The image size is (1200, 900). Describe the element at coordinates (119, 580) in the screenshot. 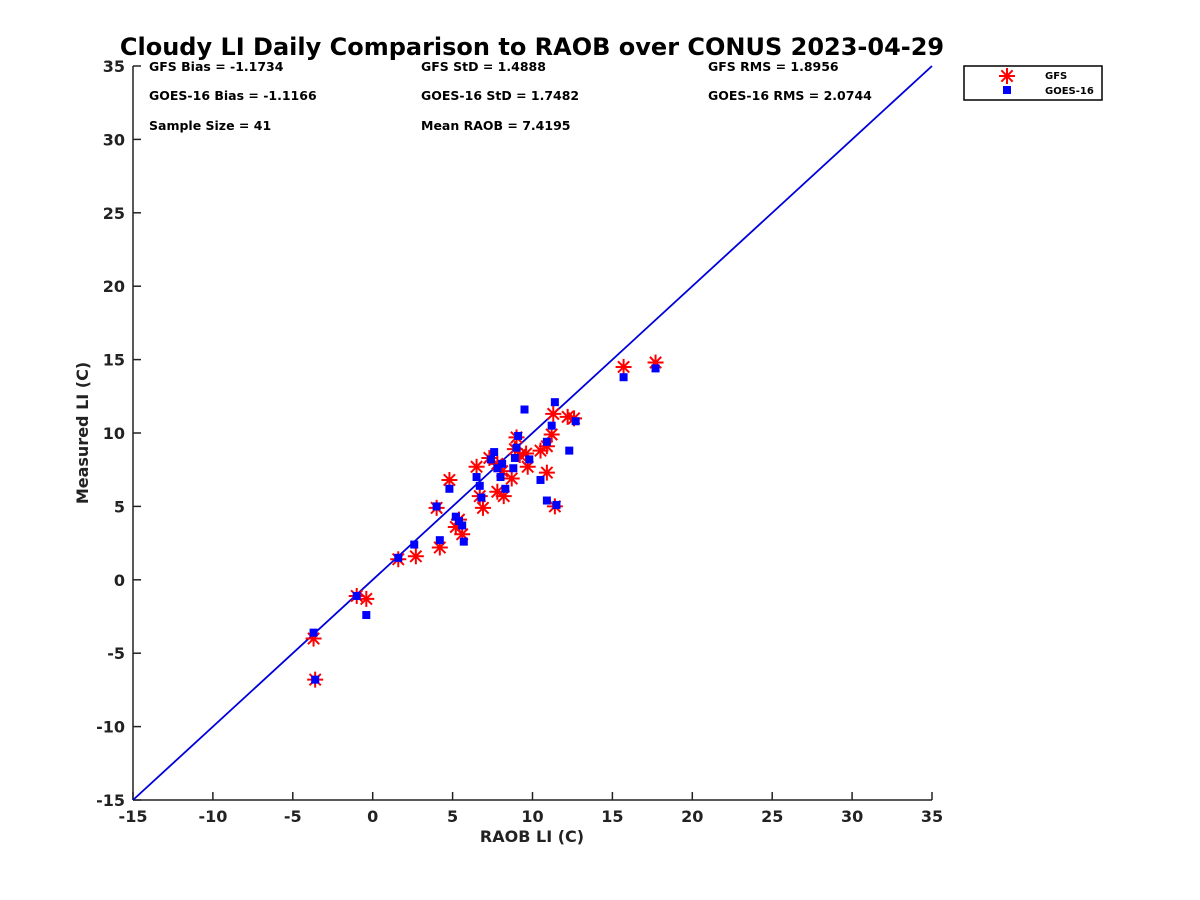

I see `y-tick-label: 0` at that location.